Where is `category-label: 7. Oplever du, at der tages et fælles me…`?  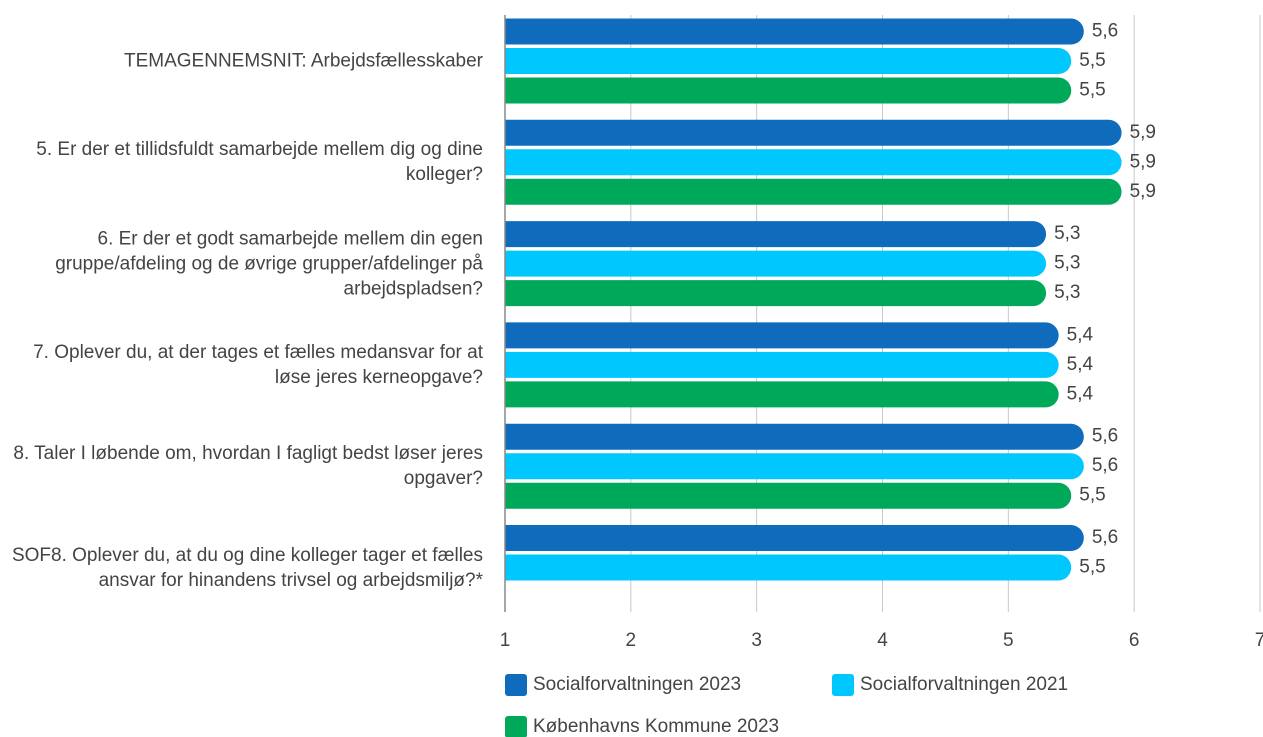
category-label: 7. Oplever du, at der tages et fælles me… is located at coordinates (258, 364).